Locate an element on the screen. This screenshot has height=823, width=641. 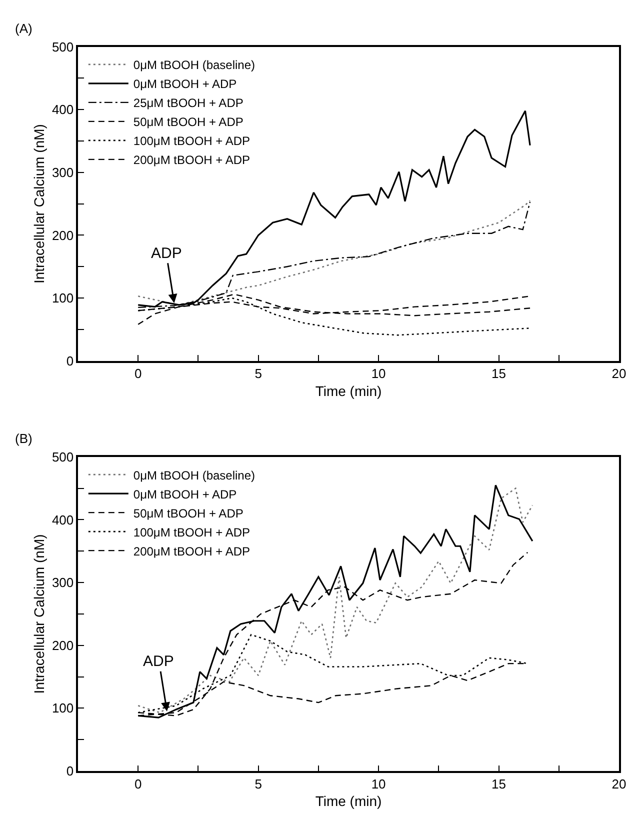
chart-title: (B) is located at coordinates (23, 438).